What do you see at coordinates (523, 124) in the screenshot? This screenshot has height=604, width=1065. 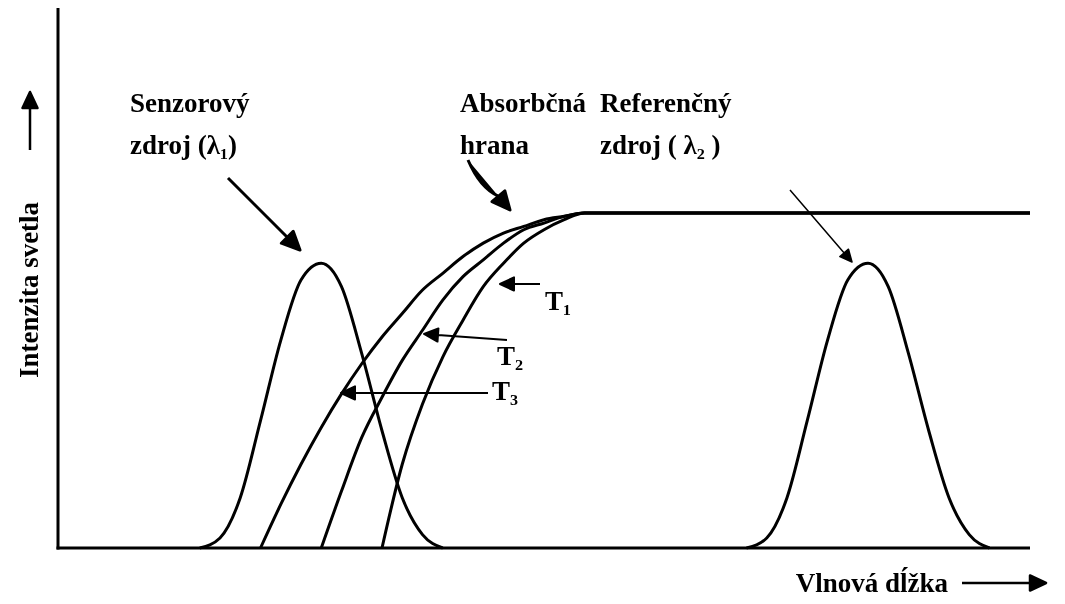 I see `text: Absorbčná hrana` at bounding box center [523, 124].